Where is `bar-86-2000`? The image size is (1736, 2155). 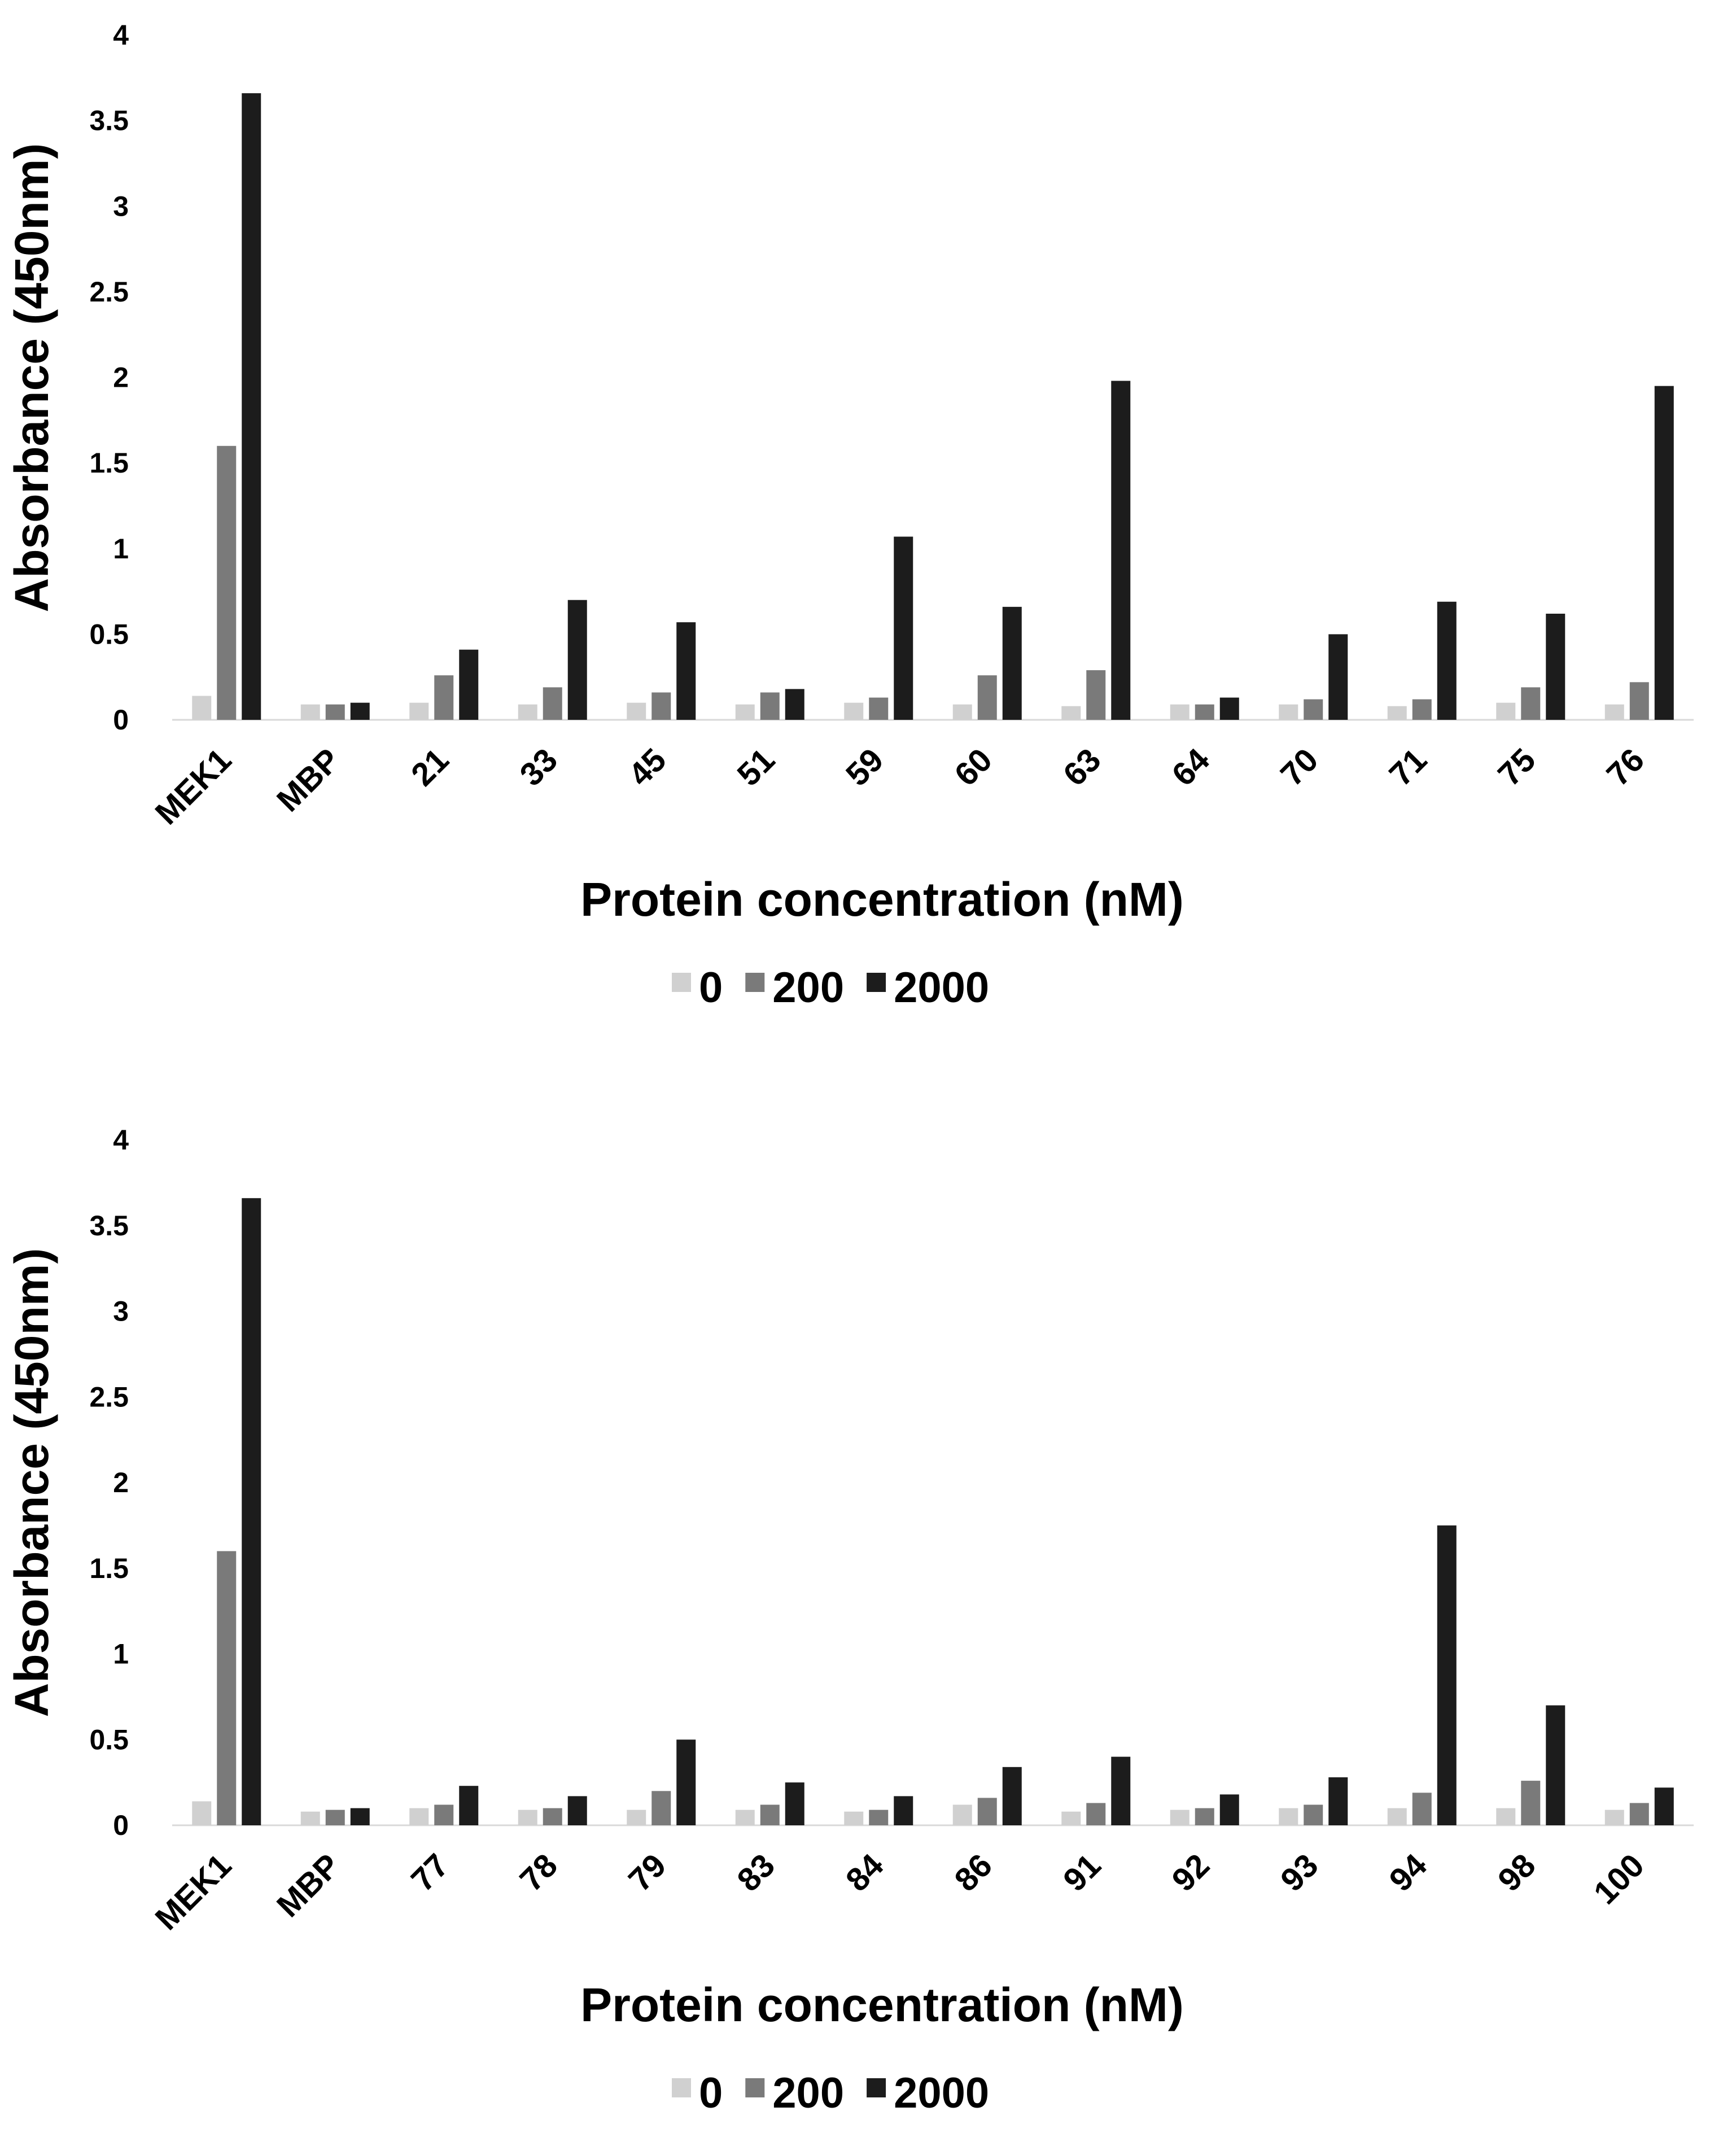 bar-86-2000 is located at coordinates (1012, 1796).